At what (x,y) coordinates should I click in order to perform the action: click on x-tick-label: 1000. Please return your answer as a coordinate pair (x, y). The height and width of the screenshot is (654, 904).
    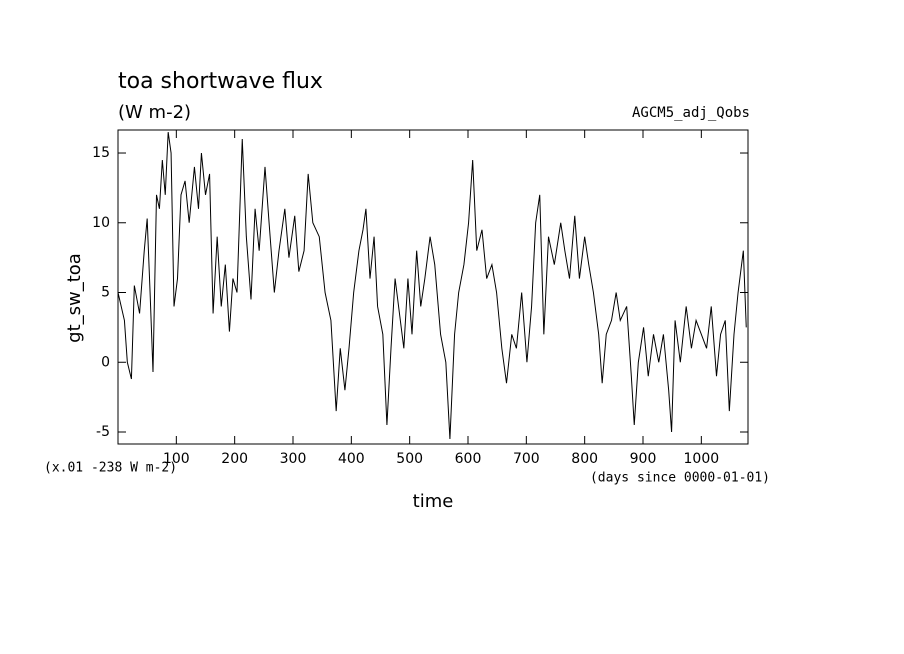
    Looking at the image, I should click on (702, 459).